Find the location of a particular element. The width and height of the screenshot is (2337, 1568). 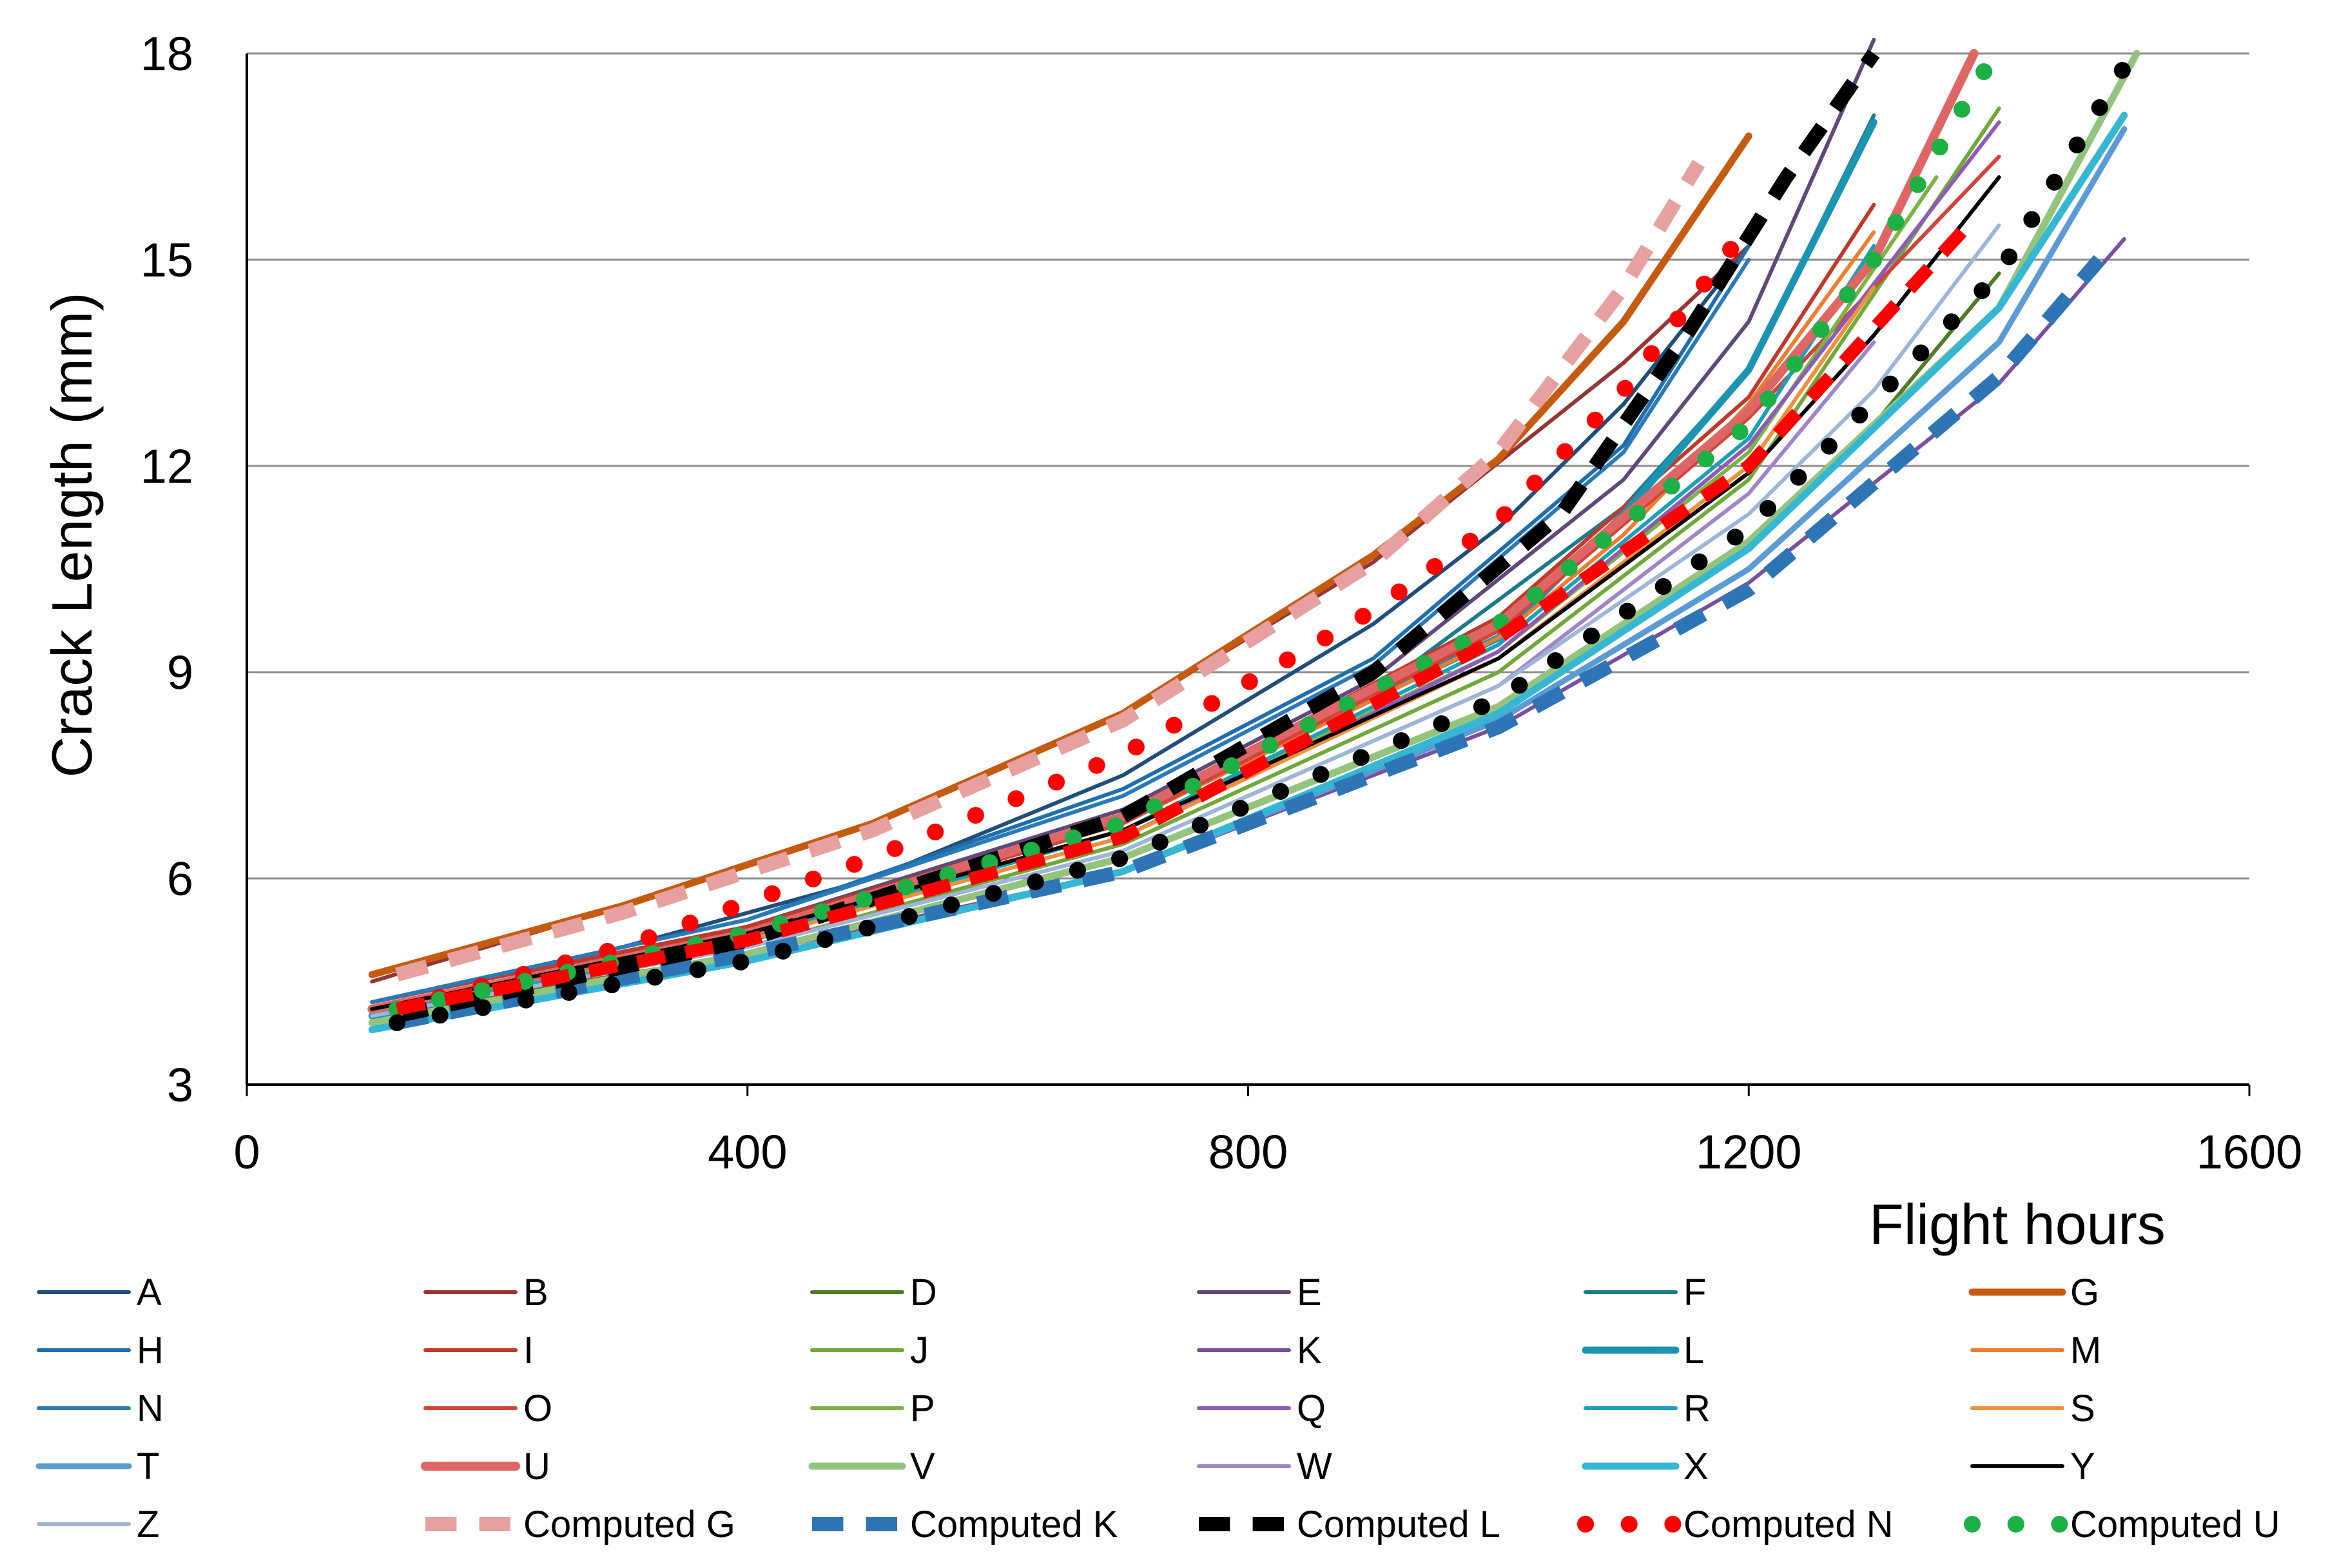

legend-label: W is located at coordinates (1314, 1466).